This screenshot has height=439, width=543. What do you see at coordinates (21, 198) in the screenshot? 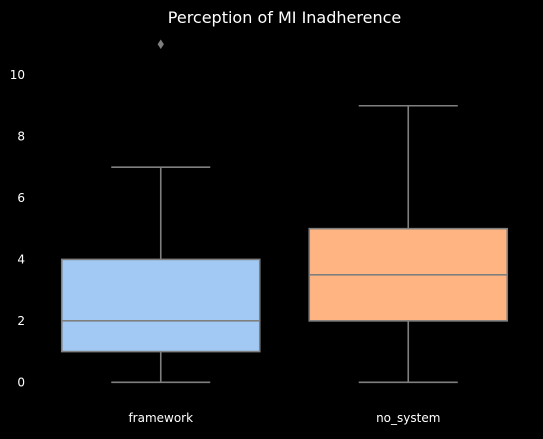
I see `y-tick-label: 6` at bounding box center [21, 198].